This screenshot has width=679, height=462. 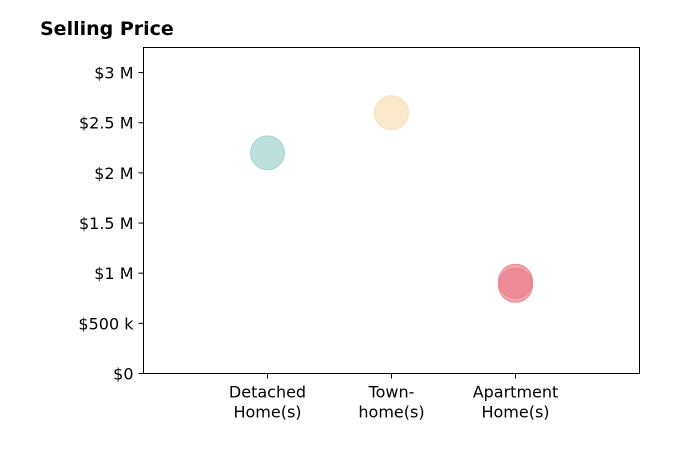 I want to click on y-axis: $0 $500 k $1 M $1.5 M $2 M $2.5 M $3 M, so click(x=111, y=224).